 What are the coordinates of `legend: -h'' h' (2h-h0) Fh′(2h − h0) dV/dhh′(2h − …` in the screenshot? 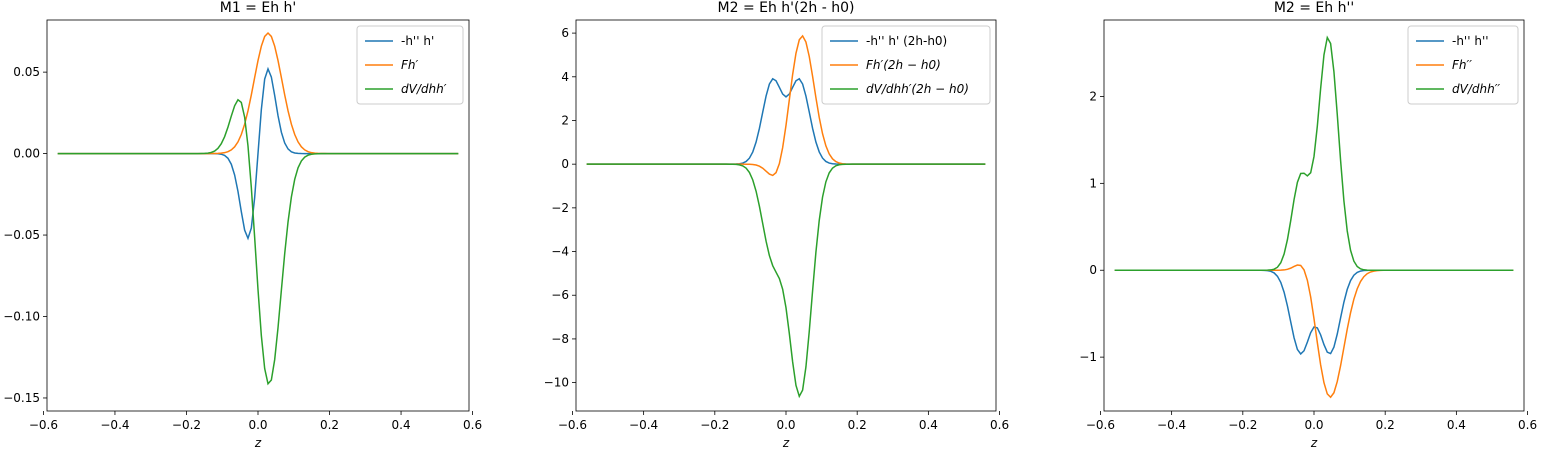 It's located at (906, 65).